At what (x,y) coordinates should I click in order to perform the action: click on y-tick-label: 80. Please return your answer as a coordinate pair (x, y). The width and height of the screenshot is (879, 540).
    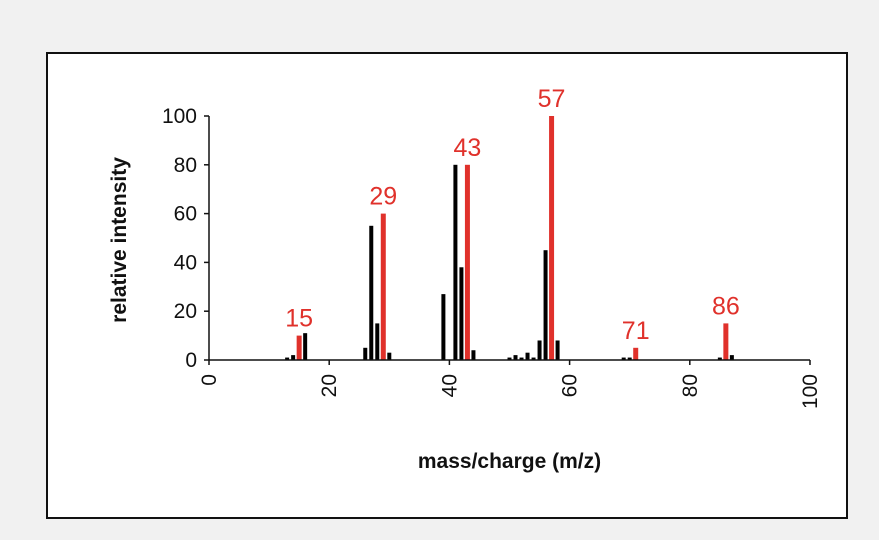
    Looking at the image, I should click on (185, 165).